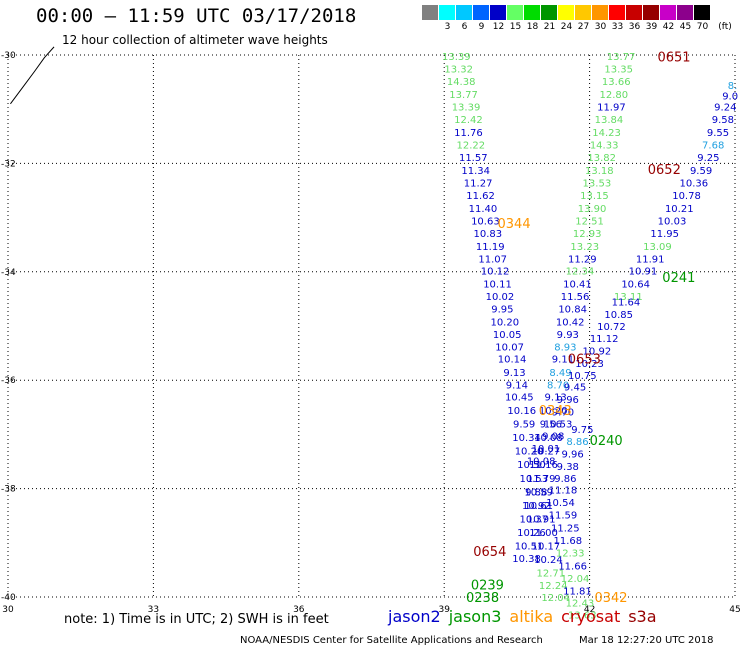 The image size is (740, 650). What do you see at coordinates (538, 506) in the screenshot?
I see `swh-value-label: 10.61` at bounding box center [538, 506].